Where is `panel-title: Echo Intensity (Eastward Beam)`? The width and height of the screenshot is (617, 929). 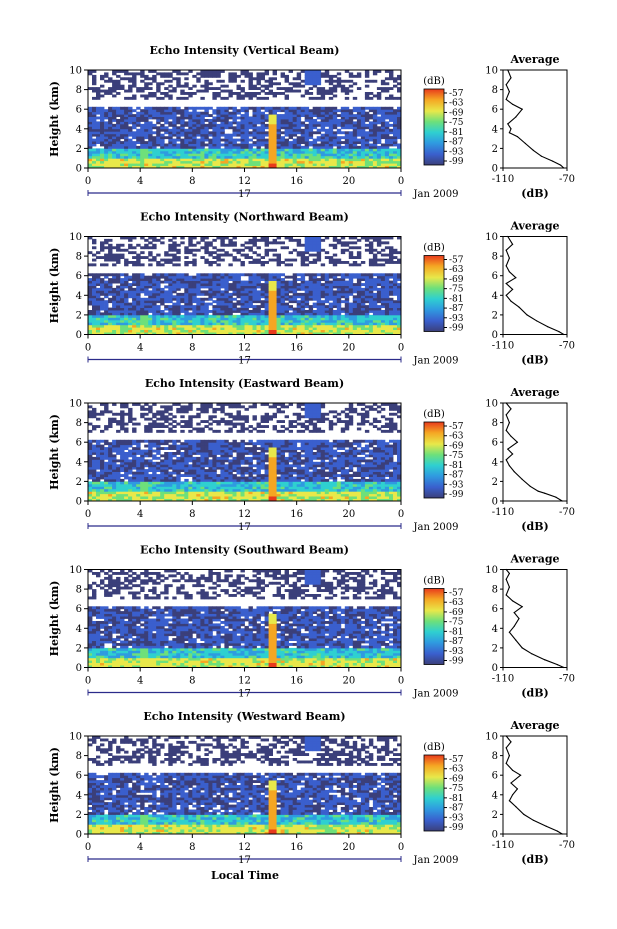
panel-title: Echo Intensity (Eastward Beam) is located at coordinates (244, 383).